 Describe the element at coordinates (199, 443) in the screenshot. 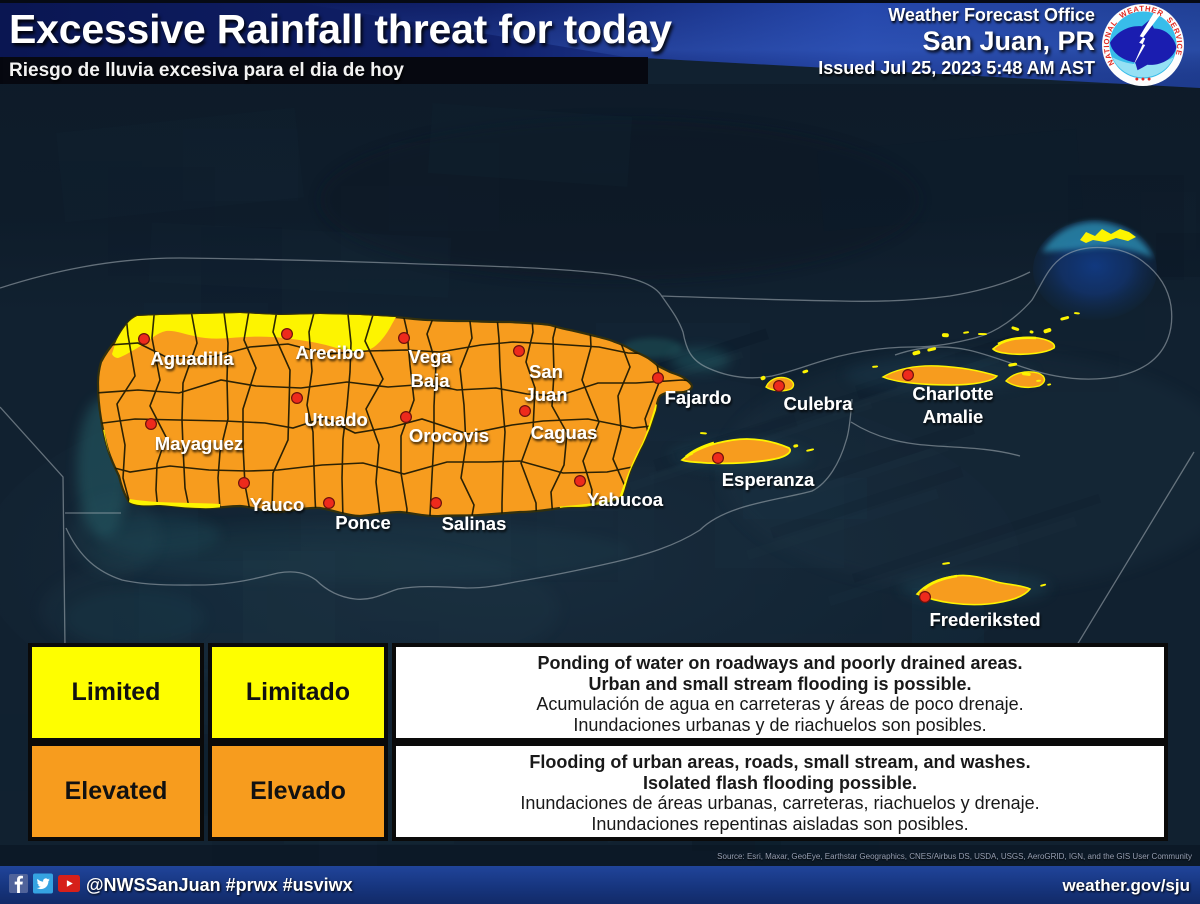

I see `svg-text: Mayaguez` at that location.